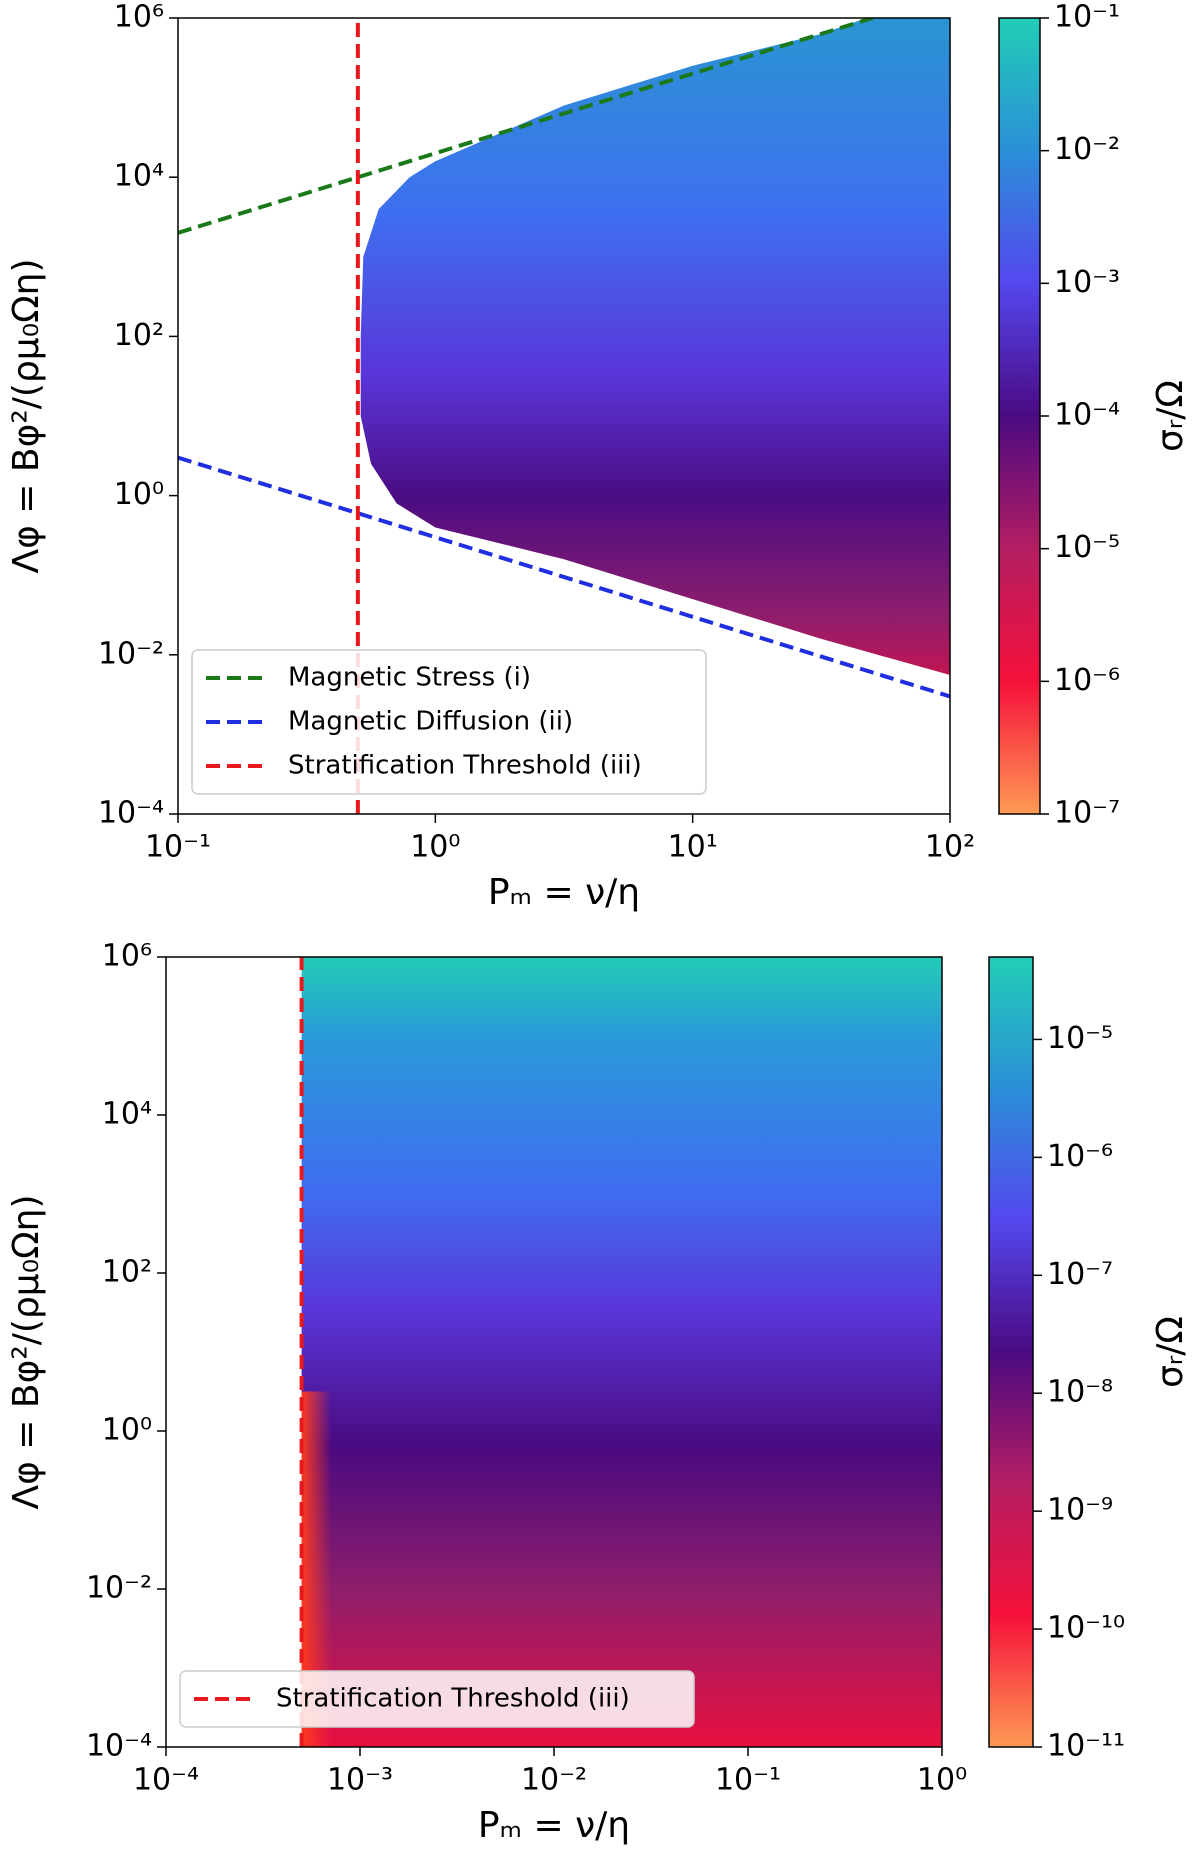  What do you see at coordinates (1086, 1746) in the screenshot?
I see `colorbar-tick-label: 10⁻¹¹` at bounding box center [1086, 1746].